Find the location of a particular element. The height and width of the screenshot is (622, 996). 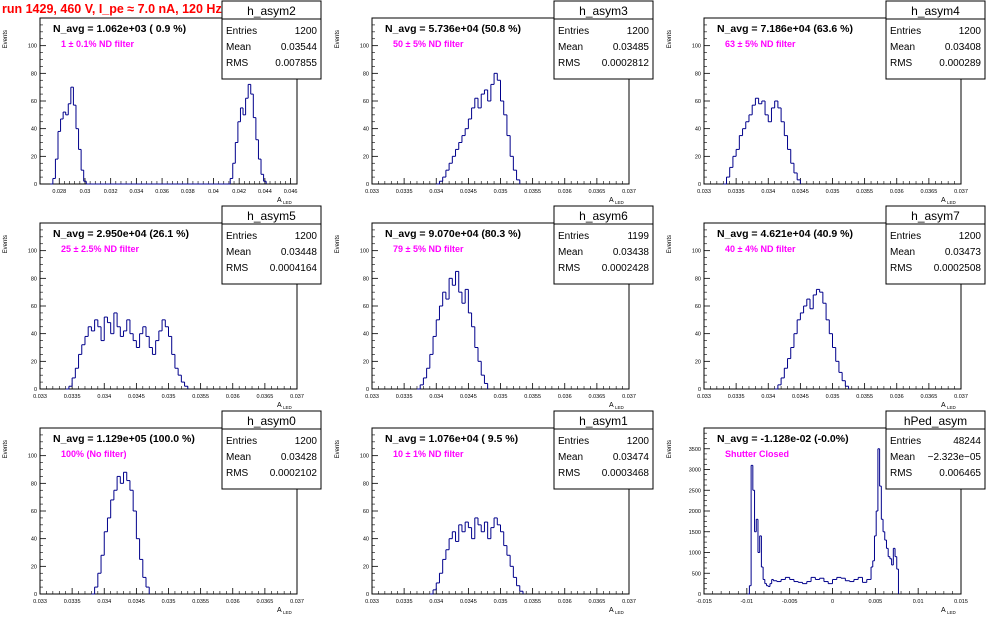

stats-value-rms: 0.0002428 is located at coordinates (626, 268).